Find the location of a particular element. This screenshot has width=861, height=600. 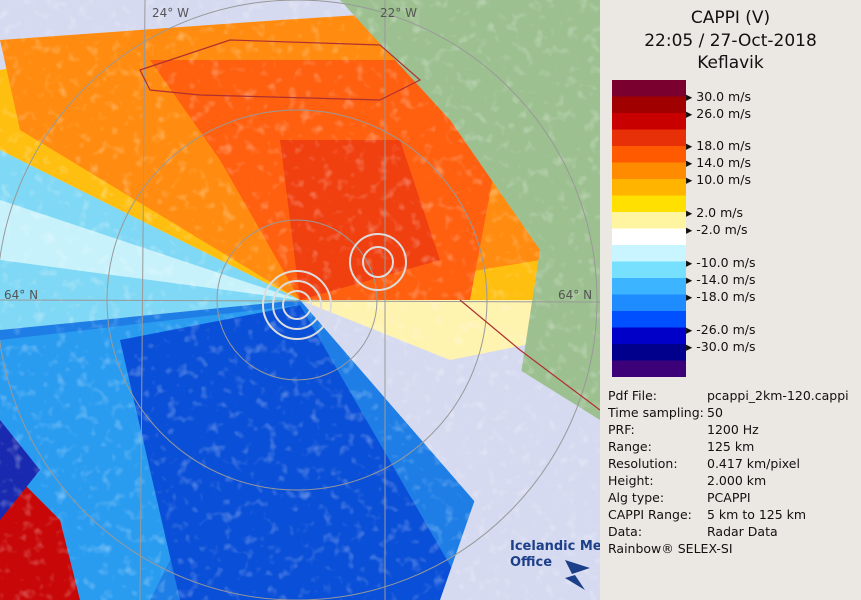

info-value: 2.000 km is located at coordinates (737, 480).